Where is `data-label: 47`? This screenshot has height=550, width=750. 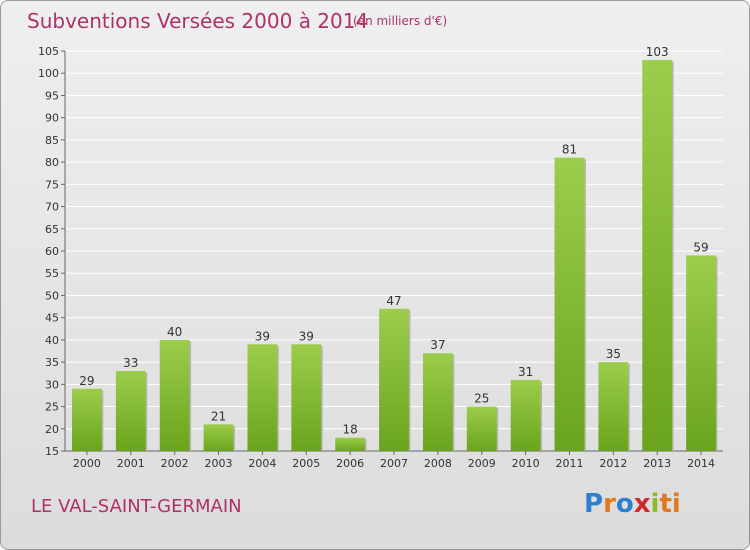 data-label: 47 is located at coordinates (393, 301).